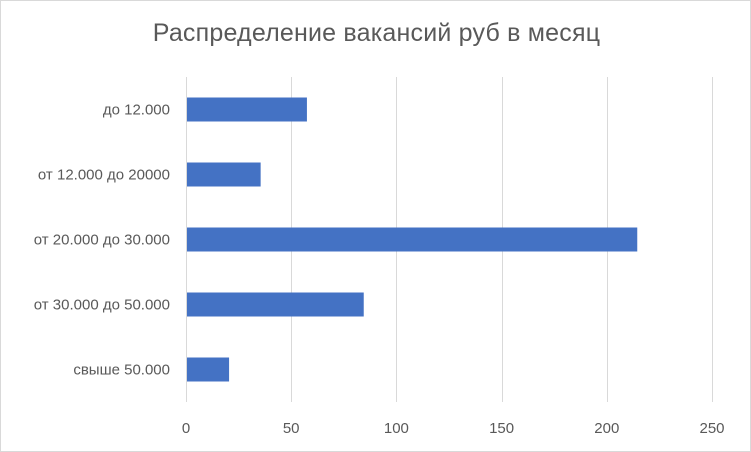  Describe the element at coordinates (102, 240) in the screenshot. I see `category-label-2: от 20.000 до 30.000` at that location.